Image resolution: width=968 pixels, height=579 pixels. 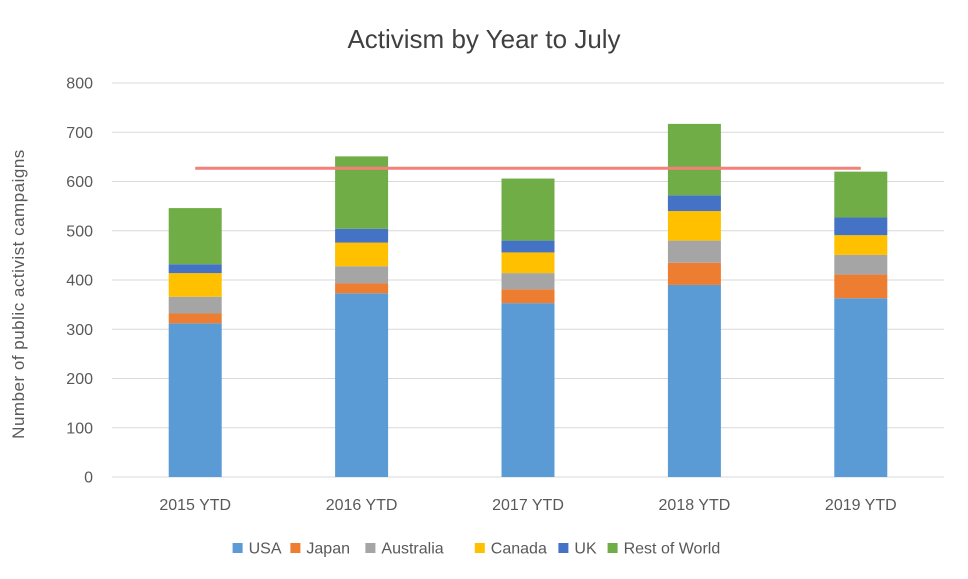 What do you see at coordinates (79, 133) in the screenshot?
I see `y-tick-label: 700` at bounding box center [79, 133].